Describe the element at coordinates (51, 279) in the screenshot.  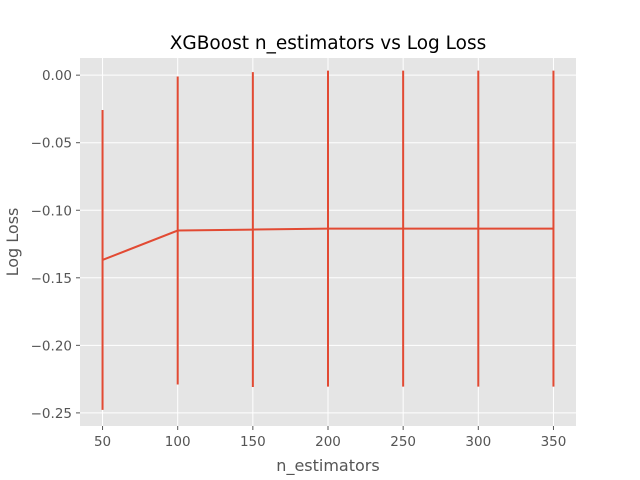
I see `y-tick-label: −0.15` at that location.